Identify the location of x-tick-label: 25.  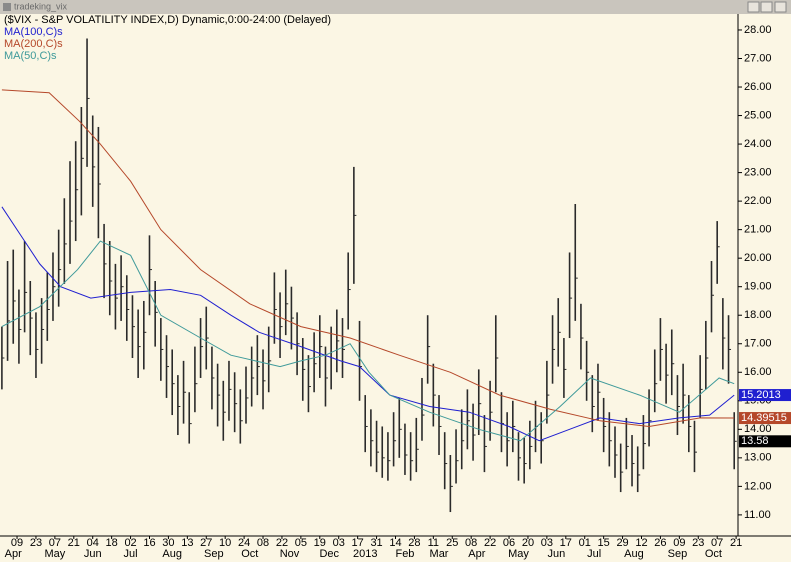
(452, 543).